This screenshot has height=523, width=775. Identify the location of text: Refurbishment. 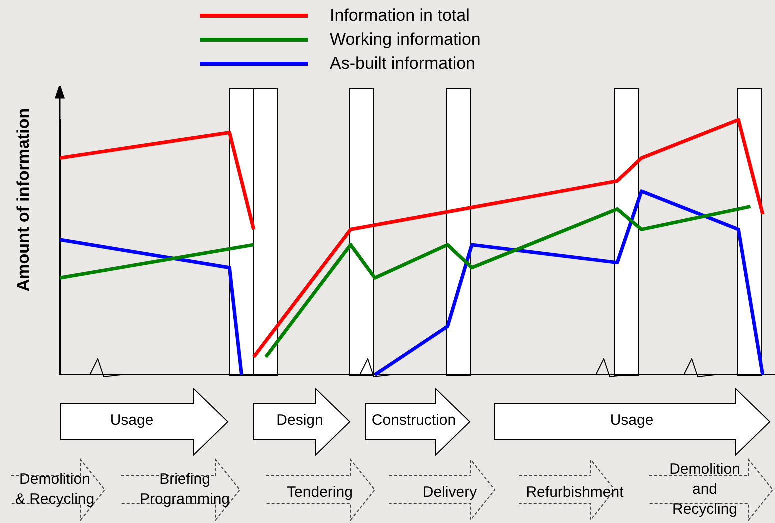
(575, 493).